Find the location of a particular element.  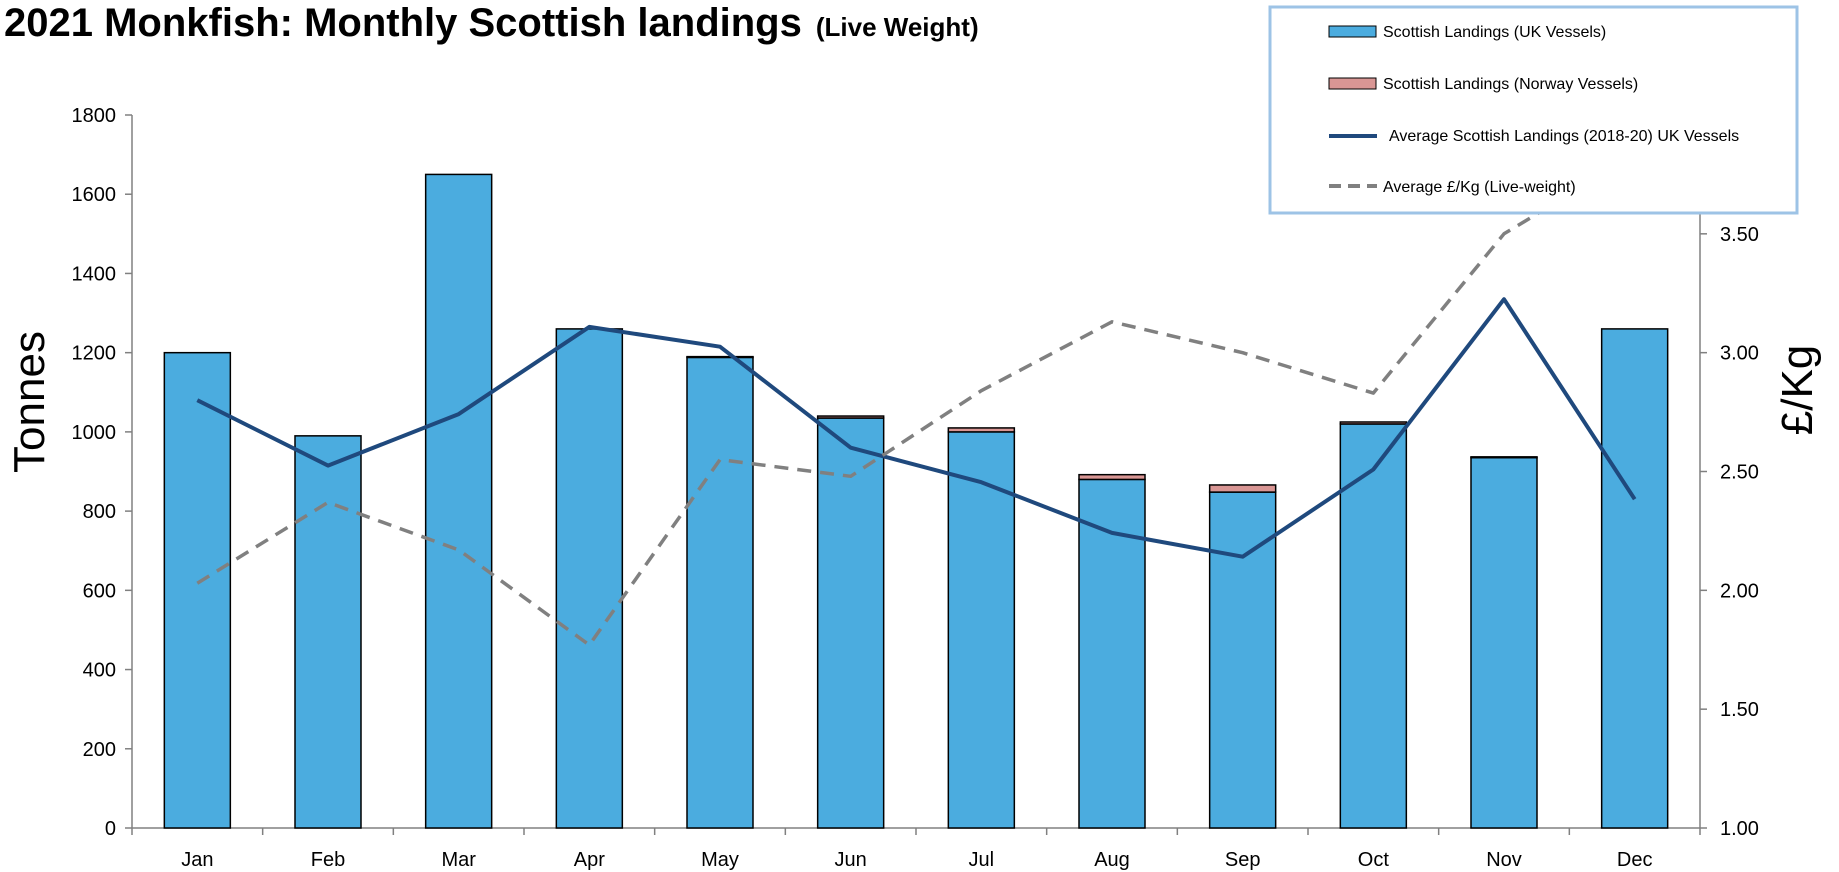

x-tick-label: Mar is located at coordinates (458, 860).